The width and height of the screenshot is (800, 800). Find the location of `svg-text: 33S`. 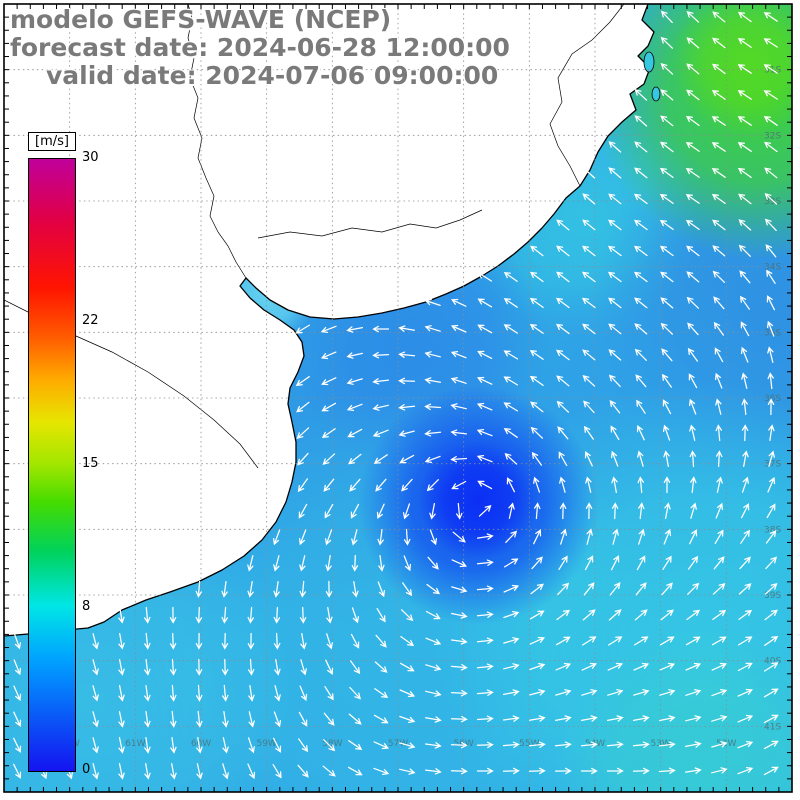

svg-text: 33S is located at coordinates (772, 202).